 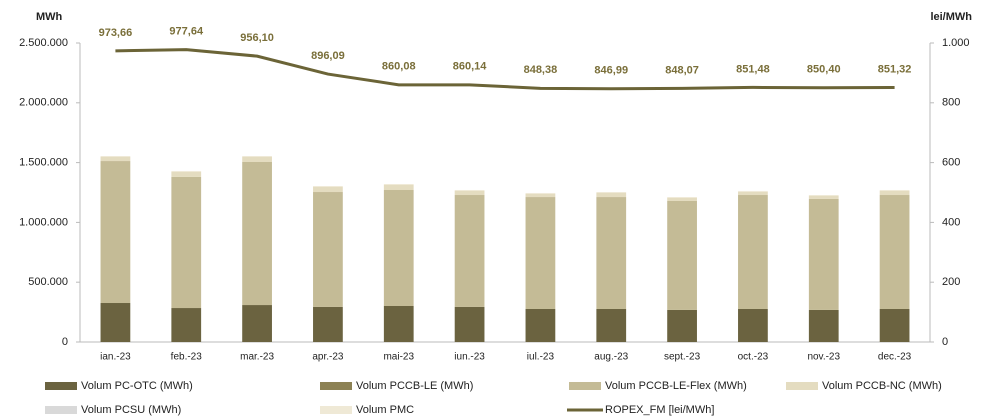 What do you see at coordinates (541, 357) in the screenshot?
I see `x-tick-label: iul.-23` at bounding box center [541, 357].